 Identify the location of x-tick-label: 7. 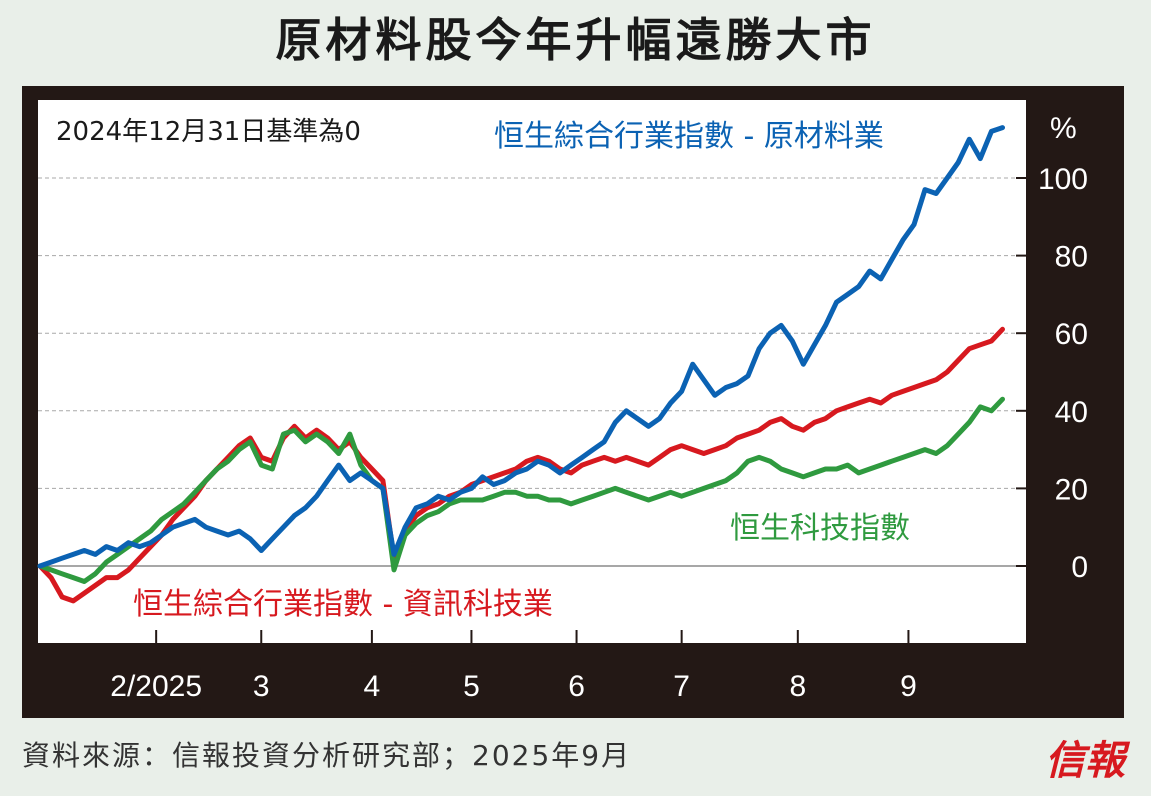
(681, 686).